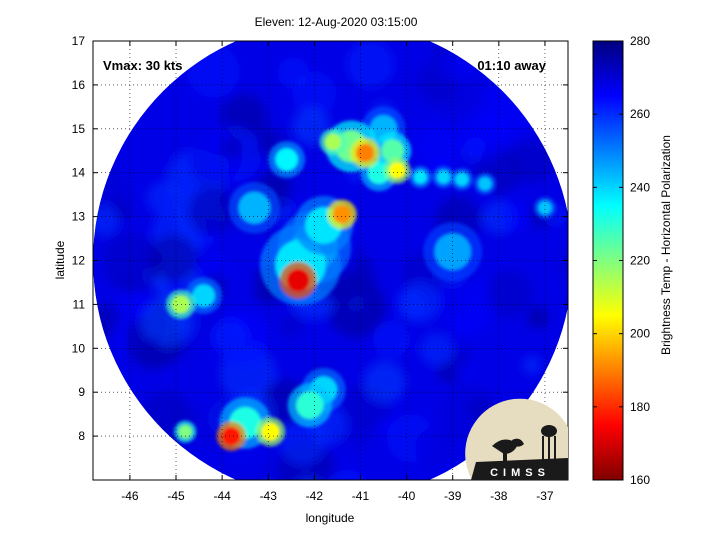  I want to click on x-tick-label: -40, so click(407, 496).